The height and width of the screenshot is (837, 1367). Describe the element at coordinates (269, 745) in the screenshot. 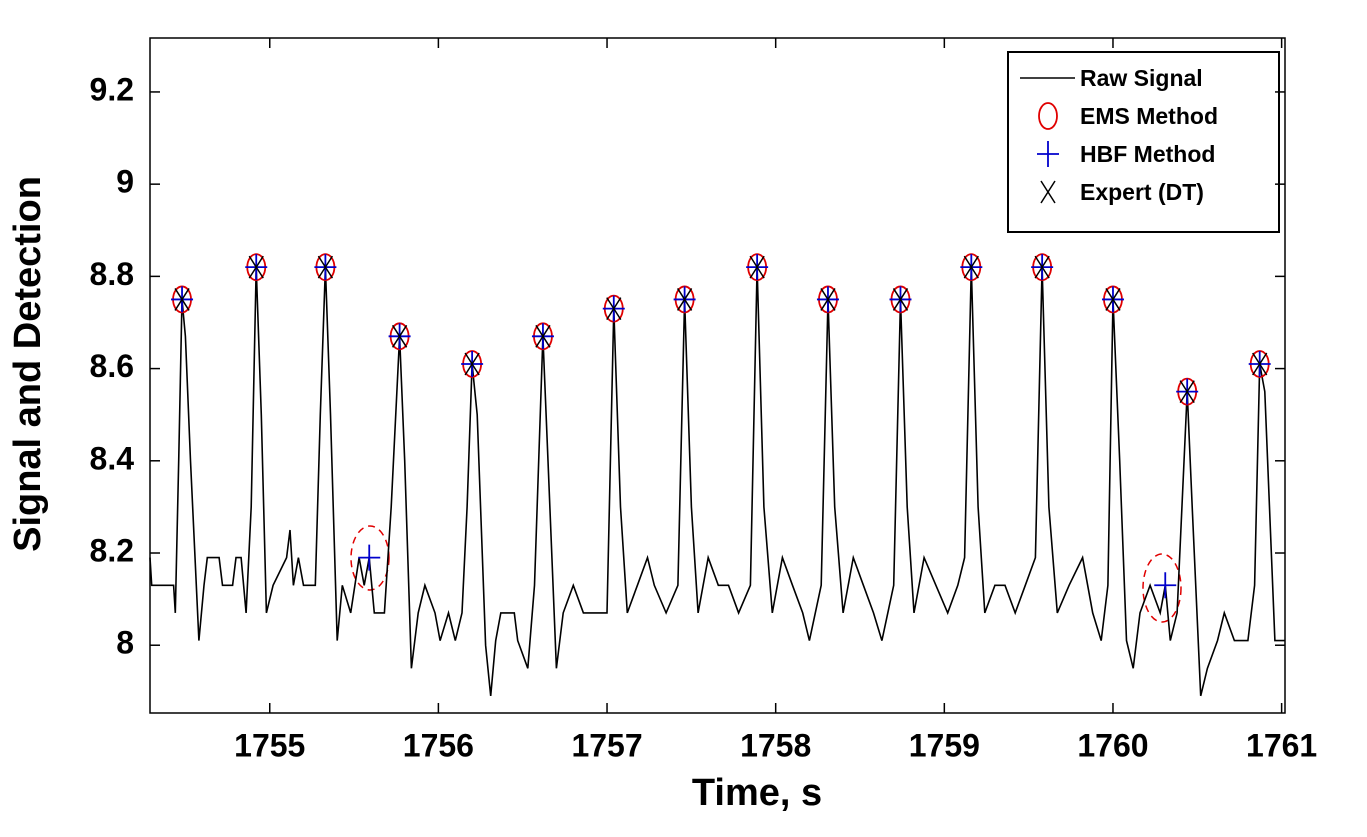

I see `x-tick-label: 1755` at that location.